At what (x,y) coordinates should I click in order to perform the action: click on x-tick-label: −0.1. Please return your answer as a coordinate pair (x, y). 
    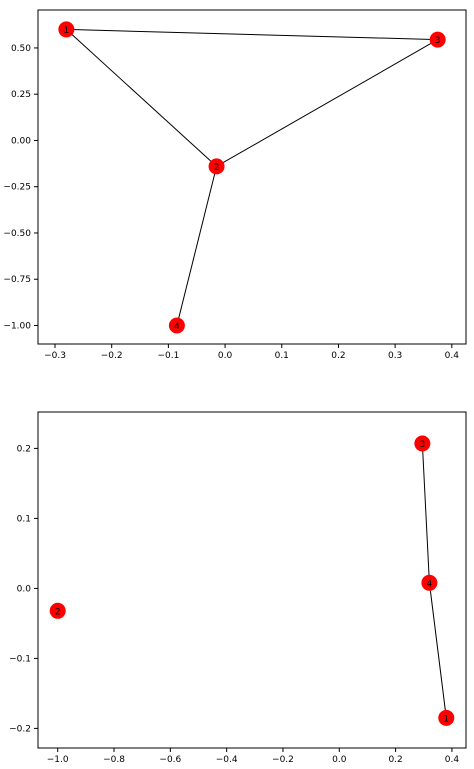
    Looking at the image, I should click on (168, 356).